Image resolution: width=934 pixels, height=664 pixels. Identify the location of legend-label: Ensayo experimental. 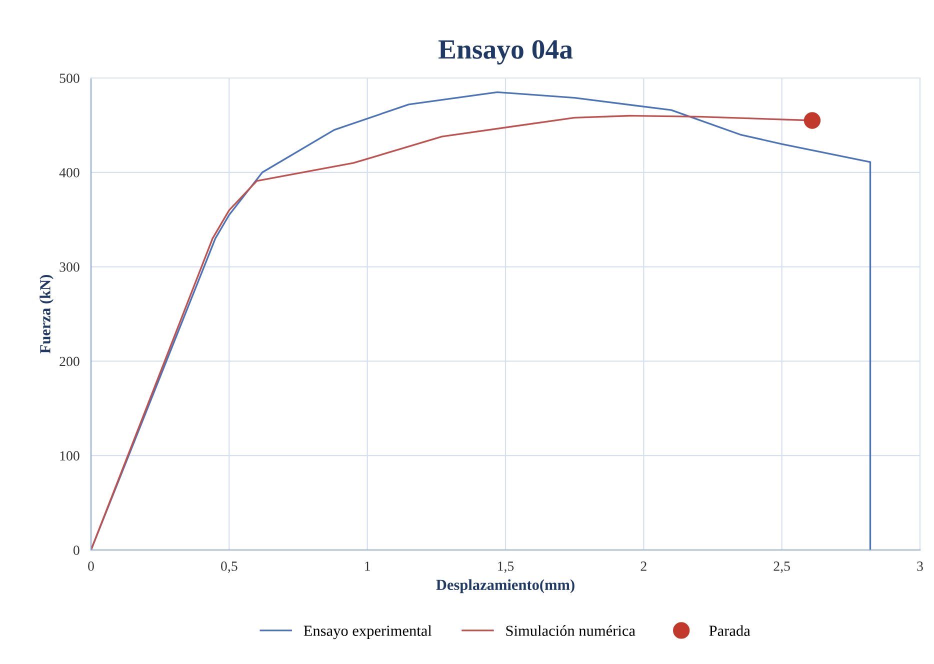
(368, 632).